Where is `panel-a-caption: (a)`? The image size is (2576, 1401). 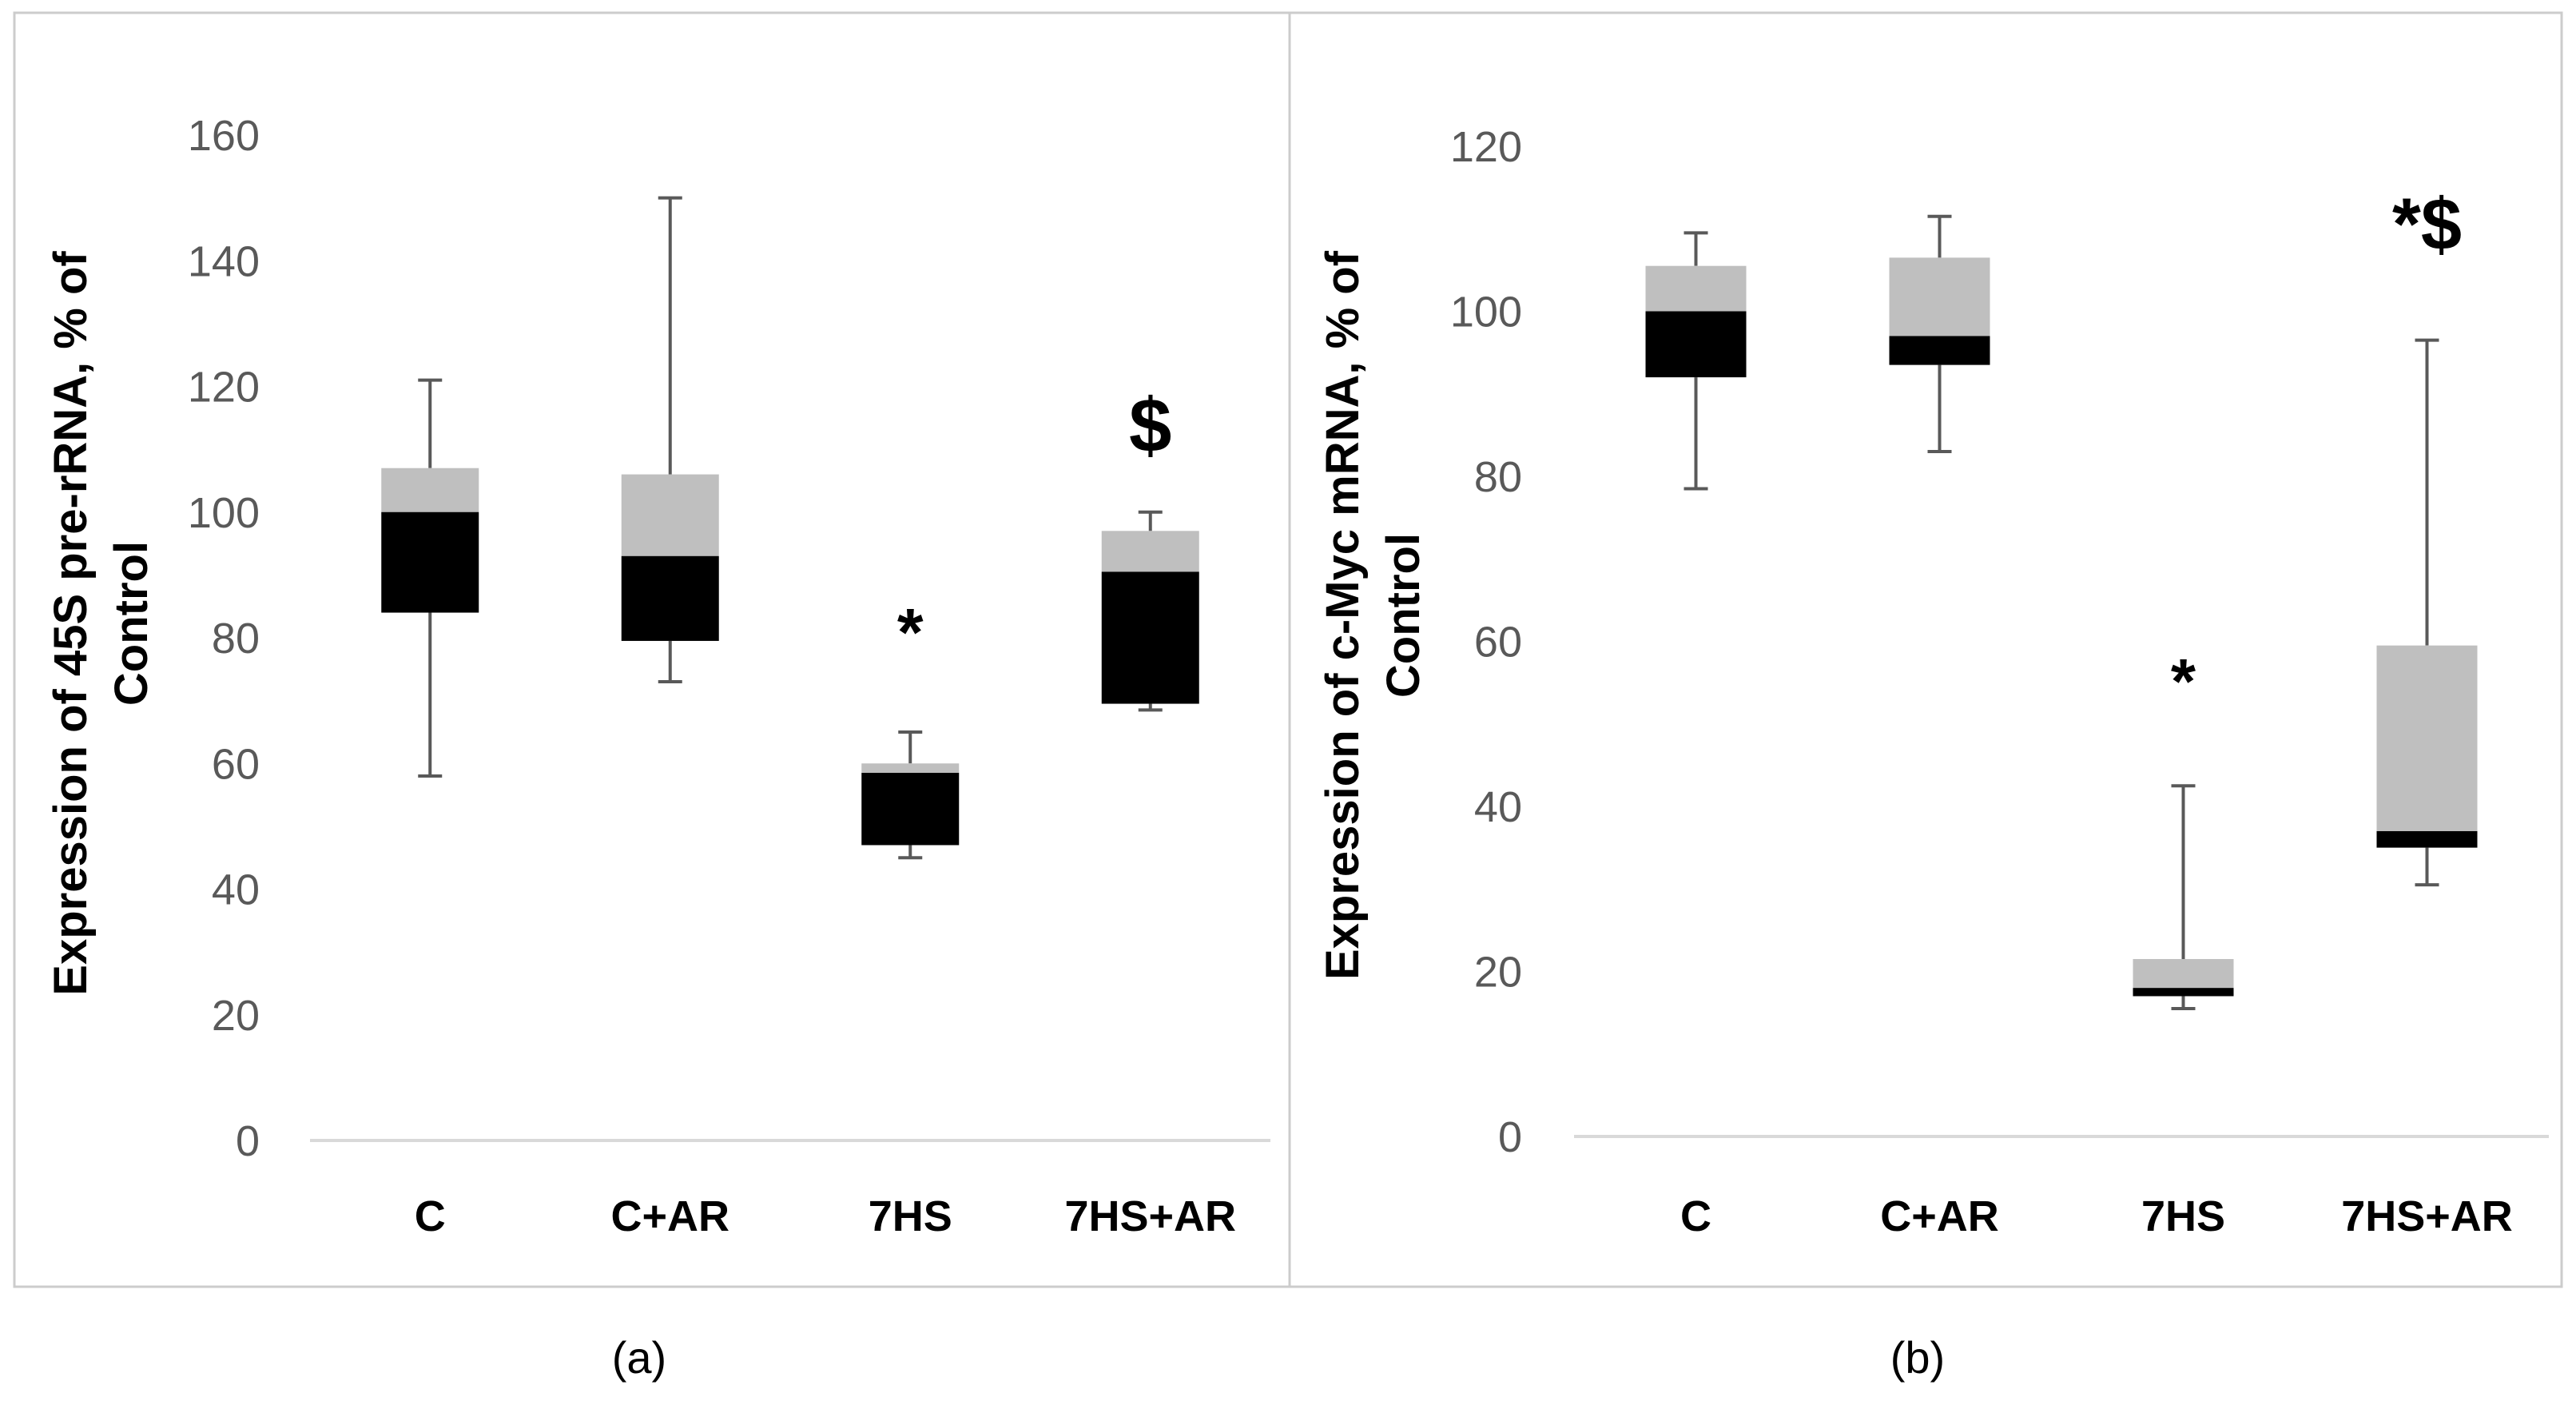
panel-a-caption: (a) is located at coordinates (639, 1357).